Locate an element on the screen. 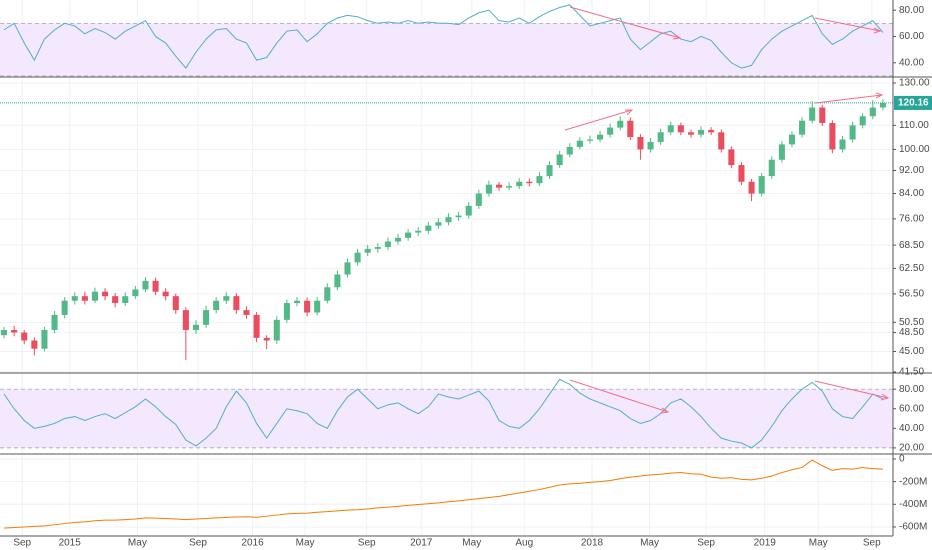 The width and height of the screenshot is (932, 550). y-tick-label: -200M is located at coordinates (913, 481).